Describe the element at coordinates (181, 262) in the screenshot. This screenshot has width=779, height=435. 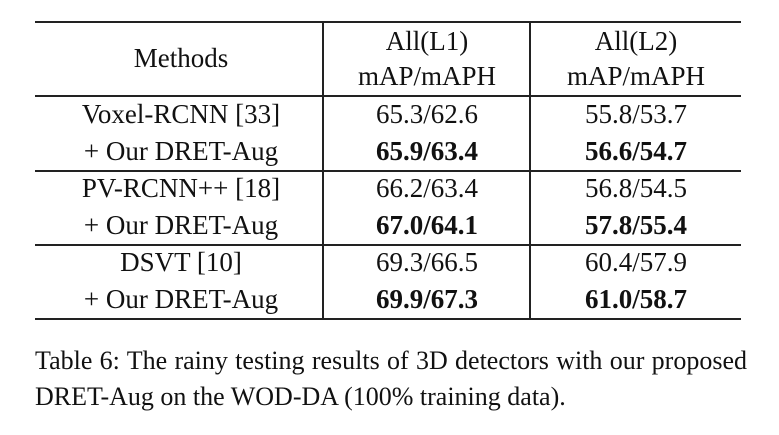
I see `method-cell: DSVT [10]` at that location.